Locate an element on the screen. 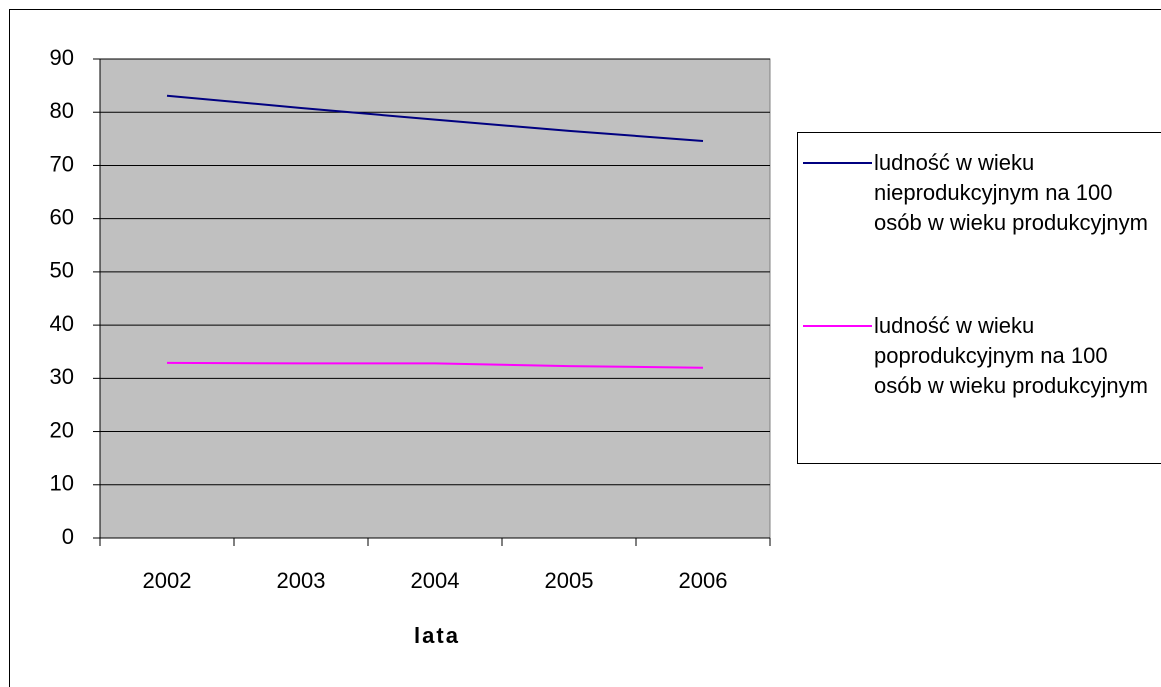 Image resolution: width=1161 pixels, height=687 pixels. x-axis-label: lata is located at coordinates (437, 635).